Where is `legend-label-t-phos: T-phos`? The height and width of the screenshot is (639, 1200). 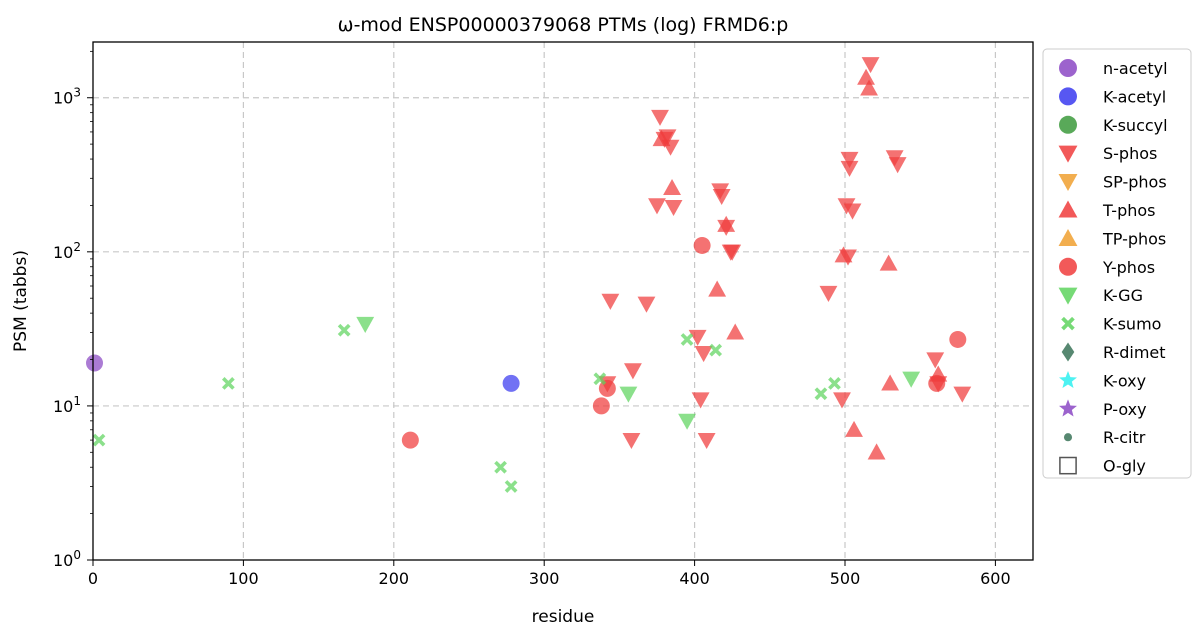 legend-label-t-phos: T-phos is located at coordinates (1129, 210).